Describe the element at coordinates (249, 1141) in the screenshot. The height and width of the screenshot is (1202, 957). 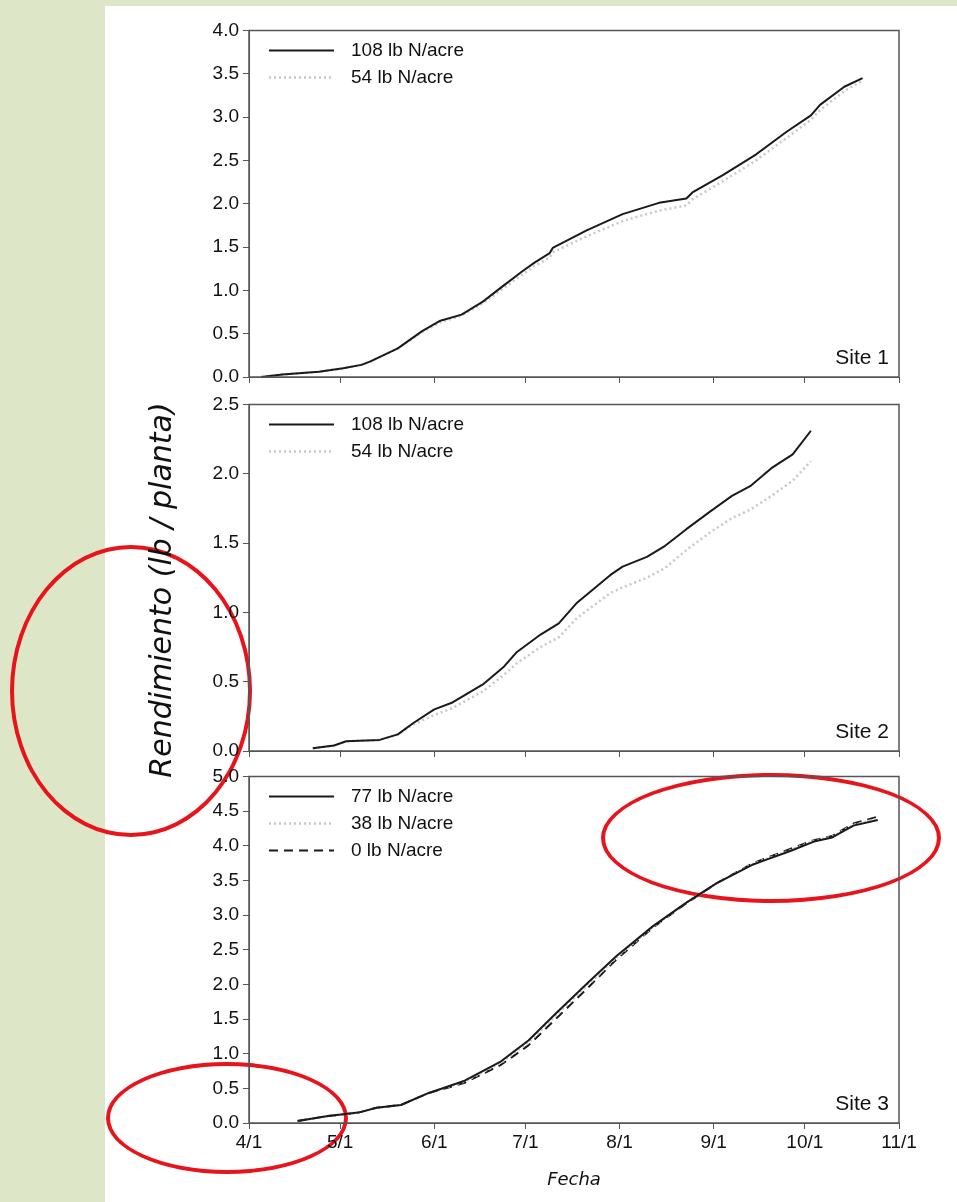
I see `x-tick-label: 4/1` at that location.